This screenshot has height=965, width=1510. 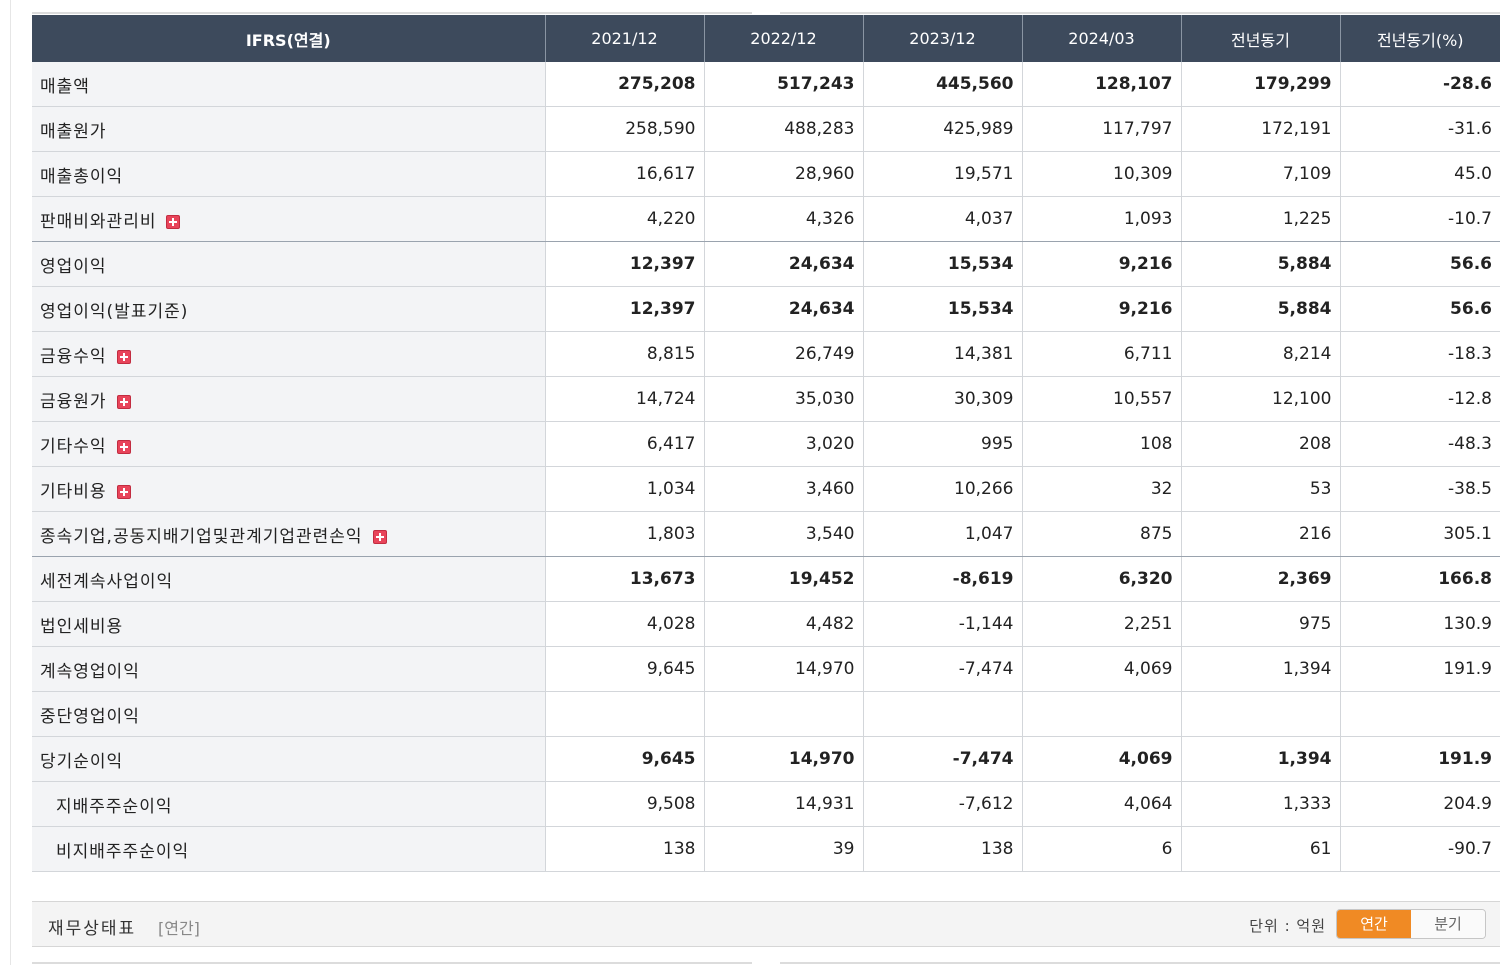 What do you see at coordinates (624, 759) in the screenshot?
I see `cell-2021-12: 9,645` at bounding box center [624, 759].